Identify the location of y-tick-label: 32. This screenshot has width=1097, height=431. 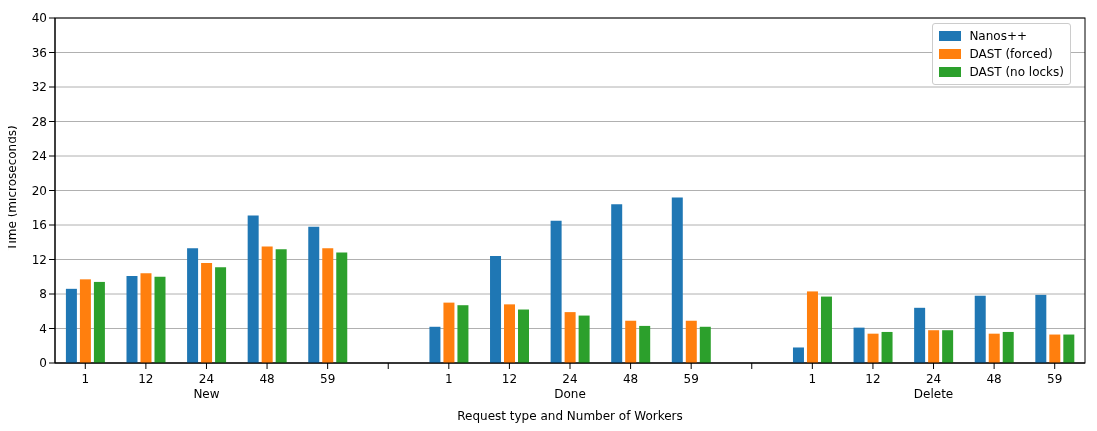
(39, 87).